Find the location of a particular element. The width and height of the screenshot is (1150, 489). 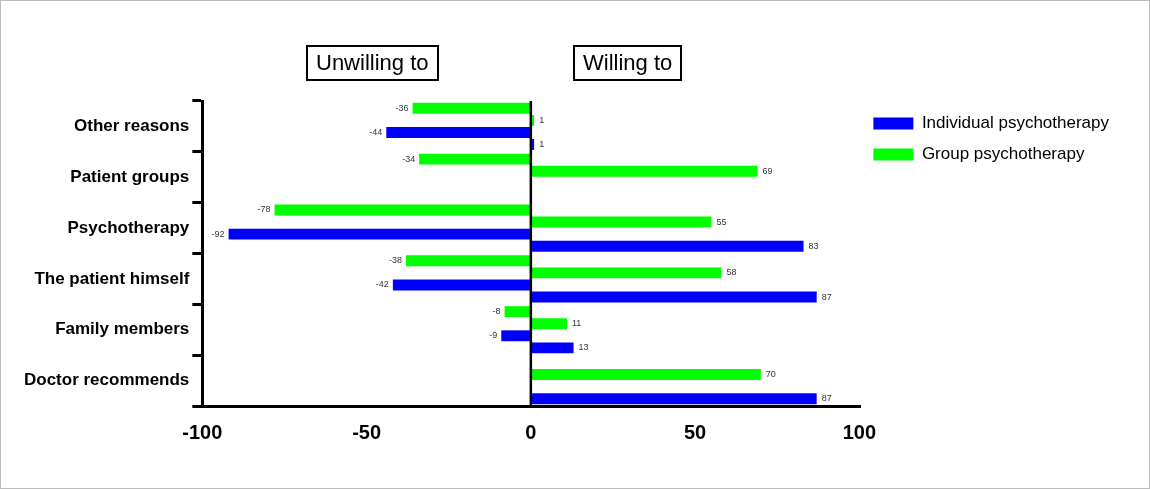

data-label: -36 is located at coordinates (402, 107).